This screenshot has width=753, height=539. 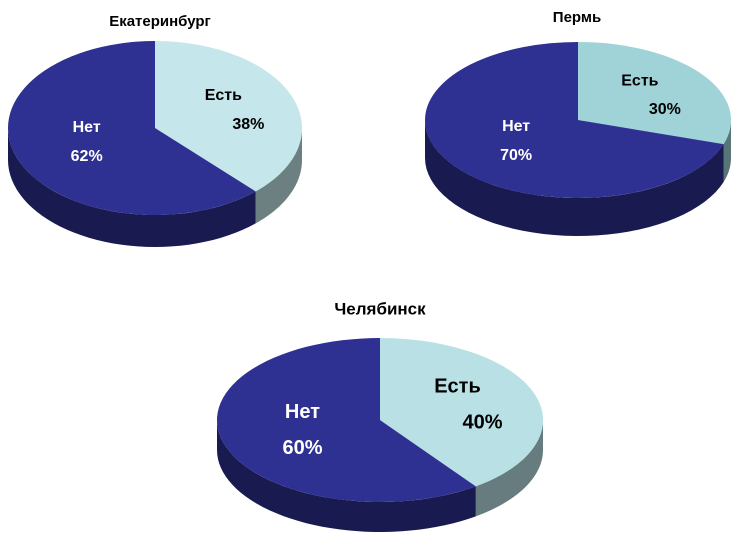 I want to click on chart-title: Челябинск, so click(x=380, y=308).